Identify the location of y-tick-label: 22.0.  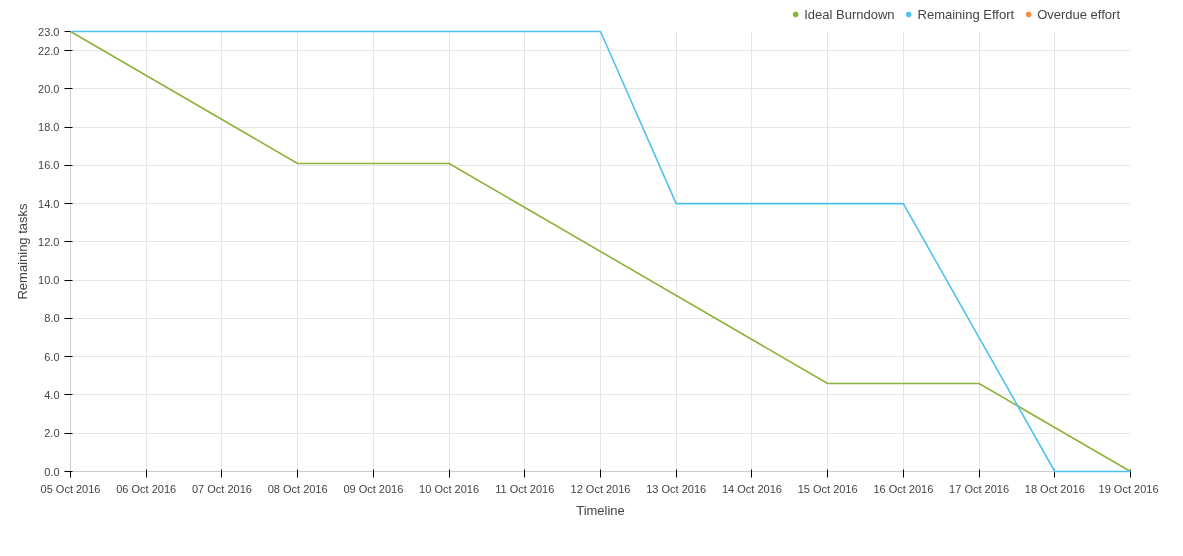
(49, 50).